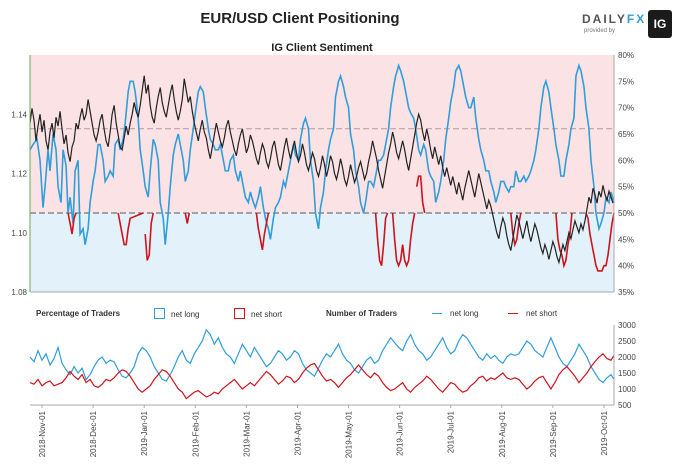  I want to click on price-tick-label-1: 1.10, so click(19, 233).